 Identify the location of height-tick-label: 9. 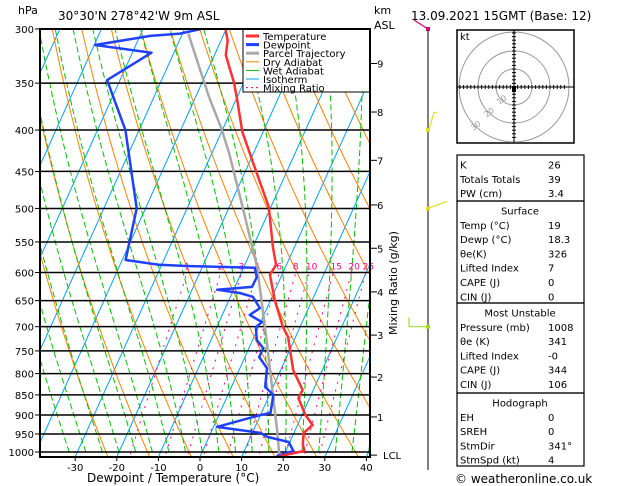
(380, 65).